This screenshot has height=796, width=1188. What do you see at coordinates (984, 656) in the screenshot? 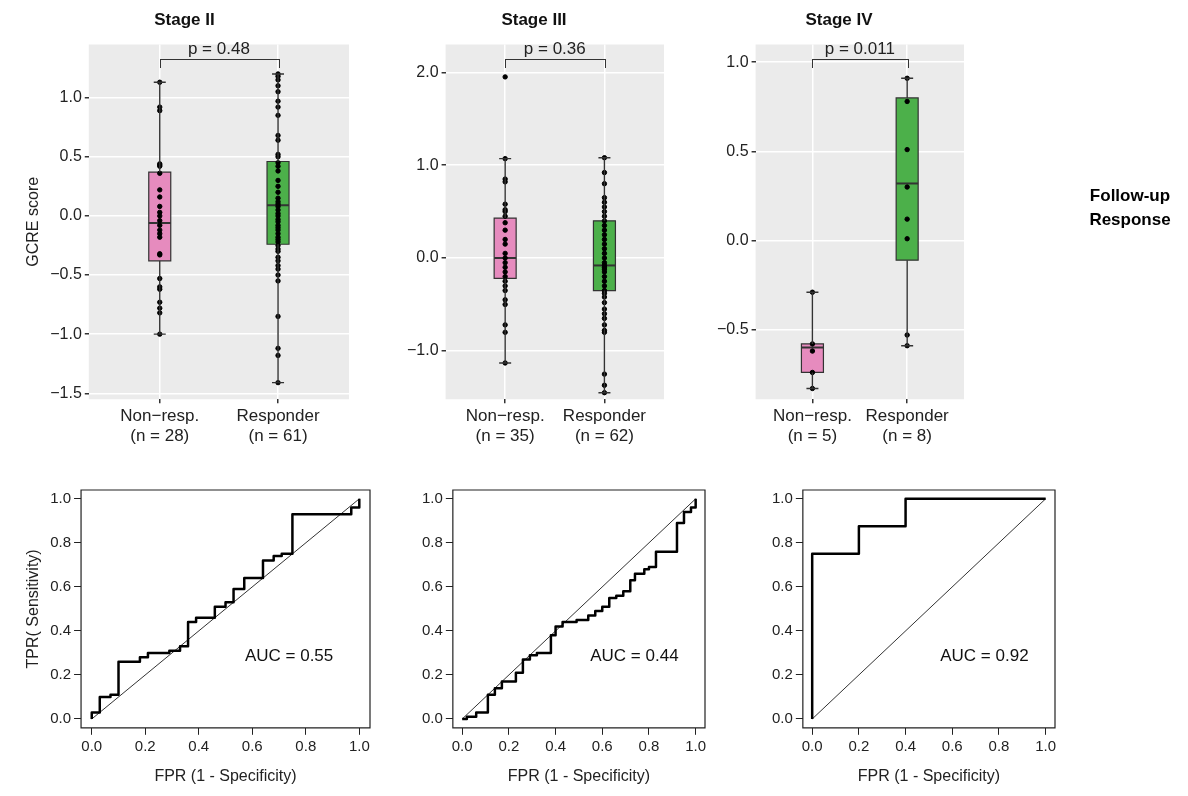
I see `annotation: AUC = 0.92` at bounding box center [984, 656].